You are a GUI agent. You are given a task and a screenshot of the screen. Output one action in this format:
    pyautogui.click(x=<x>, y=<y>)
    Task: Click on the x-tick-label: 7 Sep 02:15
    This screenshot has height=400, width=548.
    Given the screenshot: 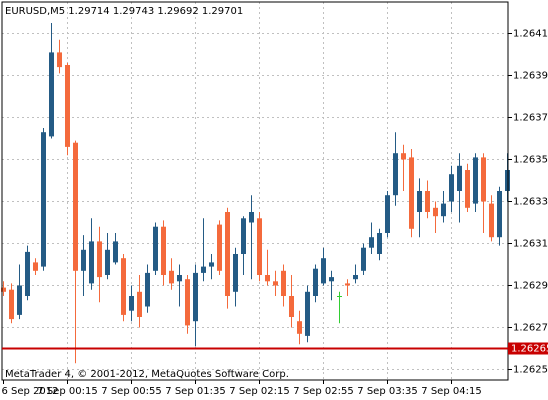 What is the action you would take?
    pyautogui.click(x=259, y=391)
    